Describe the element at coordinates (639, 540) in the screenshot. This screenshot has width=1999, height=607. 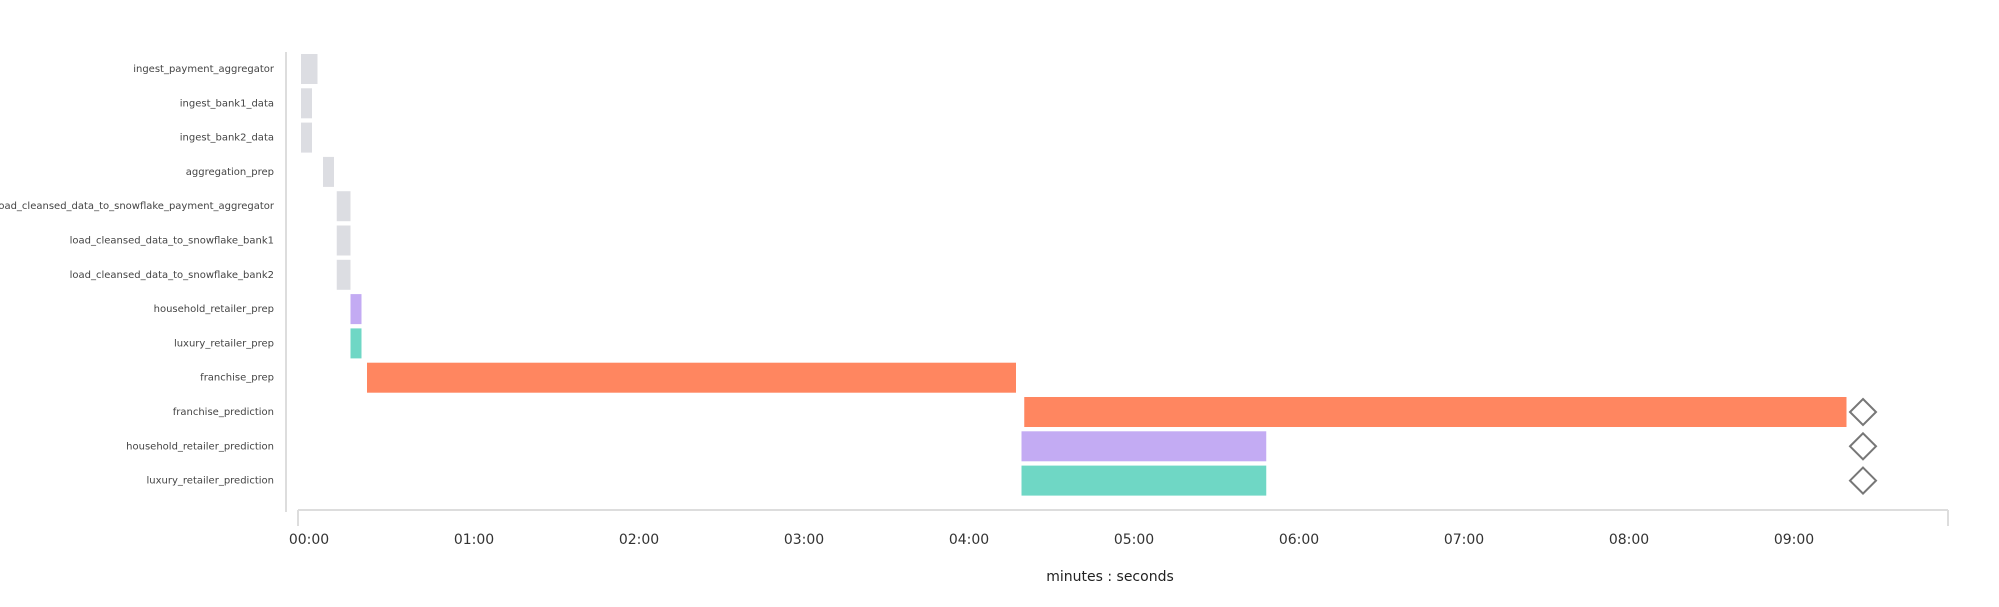
I see `x-tick-label: 02:00` at that location.